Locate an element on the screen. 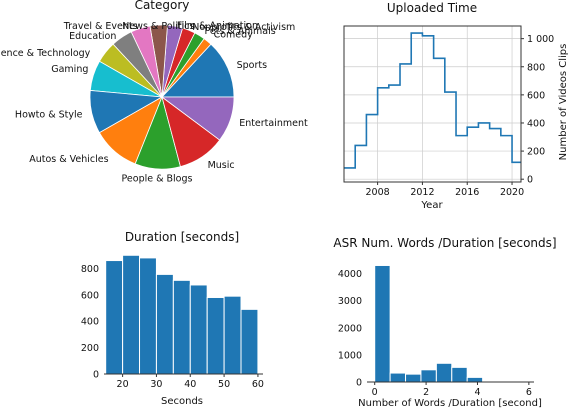 The width and height of the screenshot is (568, 410). duration-ytick-label-400: 400 is located at coordinates (90, 322).